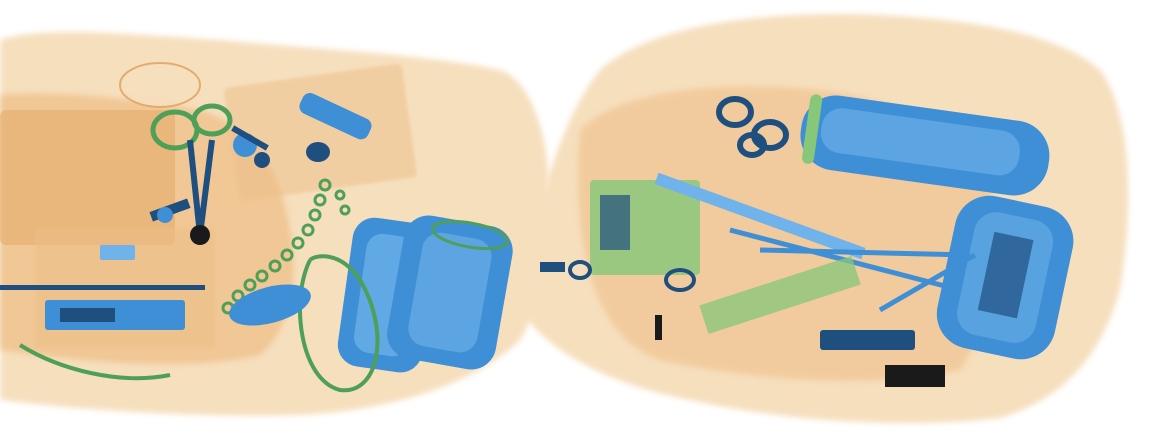 The image size is (1151, 436). What do you see at coordinates (117, 252) in the screenshot?
I see `blue-label-tag` at bounding box center [117, 252].